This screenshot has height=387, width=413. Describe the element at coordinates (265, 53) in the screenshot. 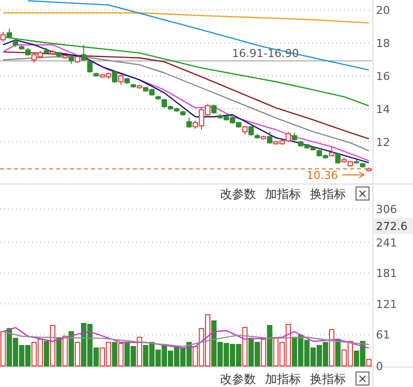

I see `ref-line-label: 16.91-16.90` at that location.